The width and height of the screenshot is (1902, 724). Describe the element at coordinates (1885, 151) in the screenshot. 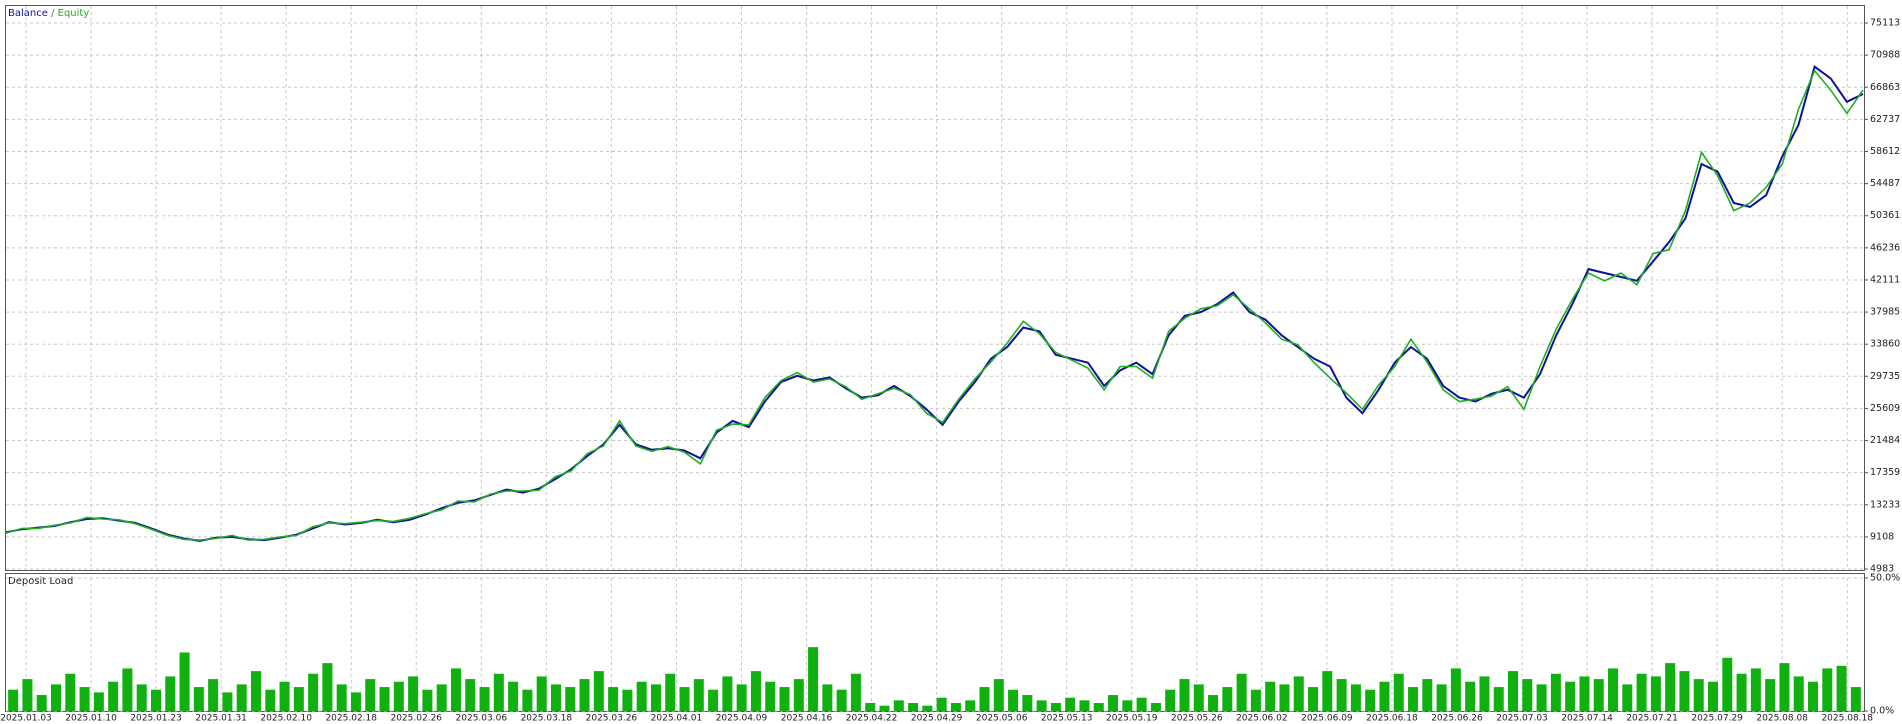

I see `y-tick-label: 58612` at that location.